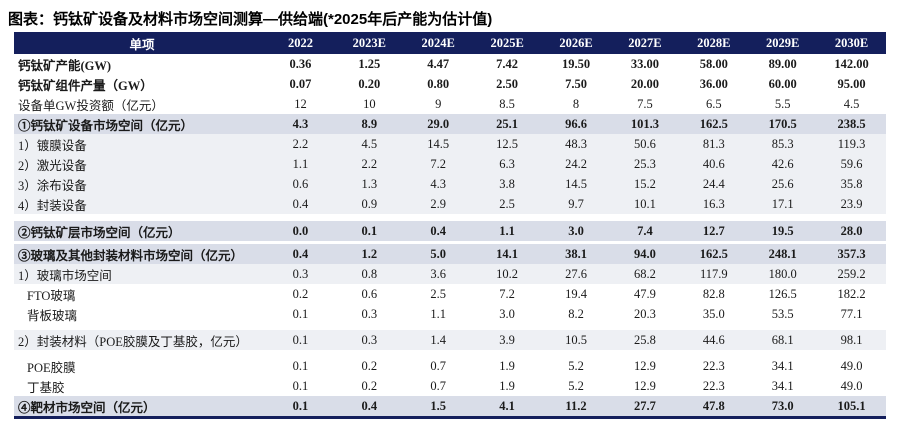 The width and height of the screenshot is (899, 424). Describe the element at coordinates (576, 83) in the screenshot. I see `value-cell: 7.50` at that location.